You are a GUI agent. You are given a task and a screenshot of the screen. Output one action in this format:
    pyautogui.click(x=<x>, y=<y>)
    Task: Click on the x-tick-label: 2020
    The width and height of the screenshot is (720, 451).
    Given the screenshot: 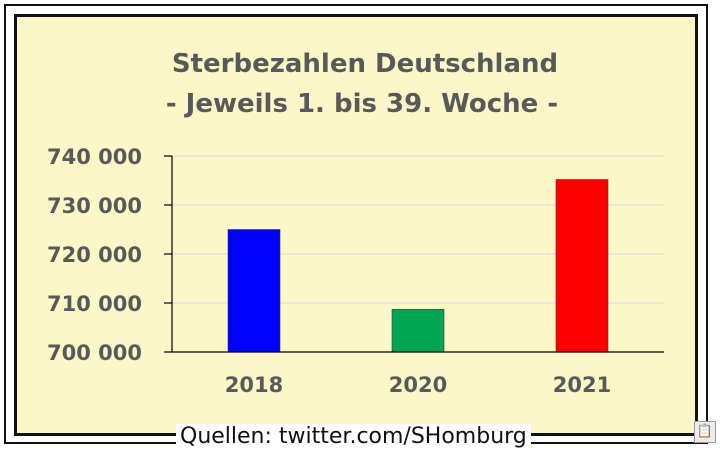 What is the action you would take?
    pyautogui.click(x=418, y=385)
    